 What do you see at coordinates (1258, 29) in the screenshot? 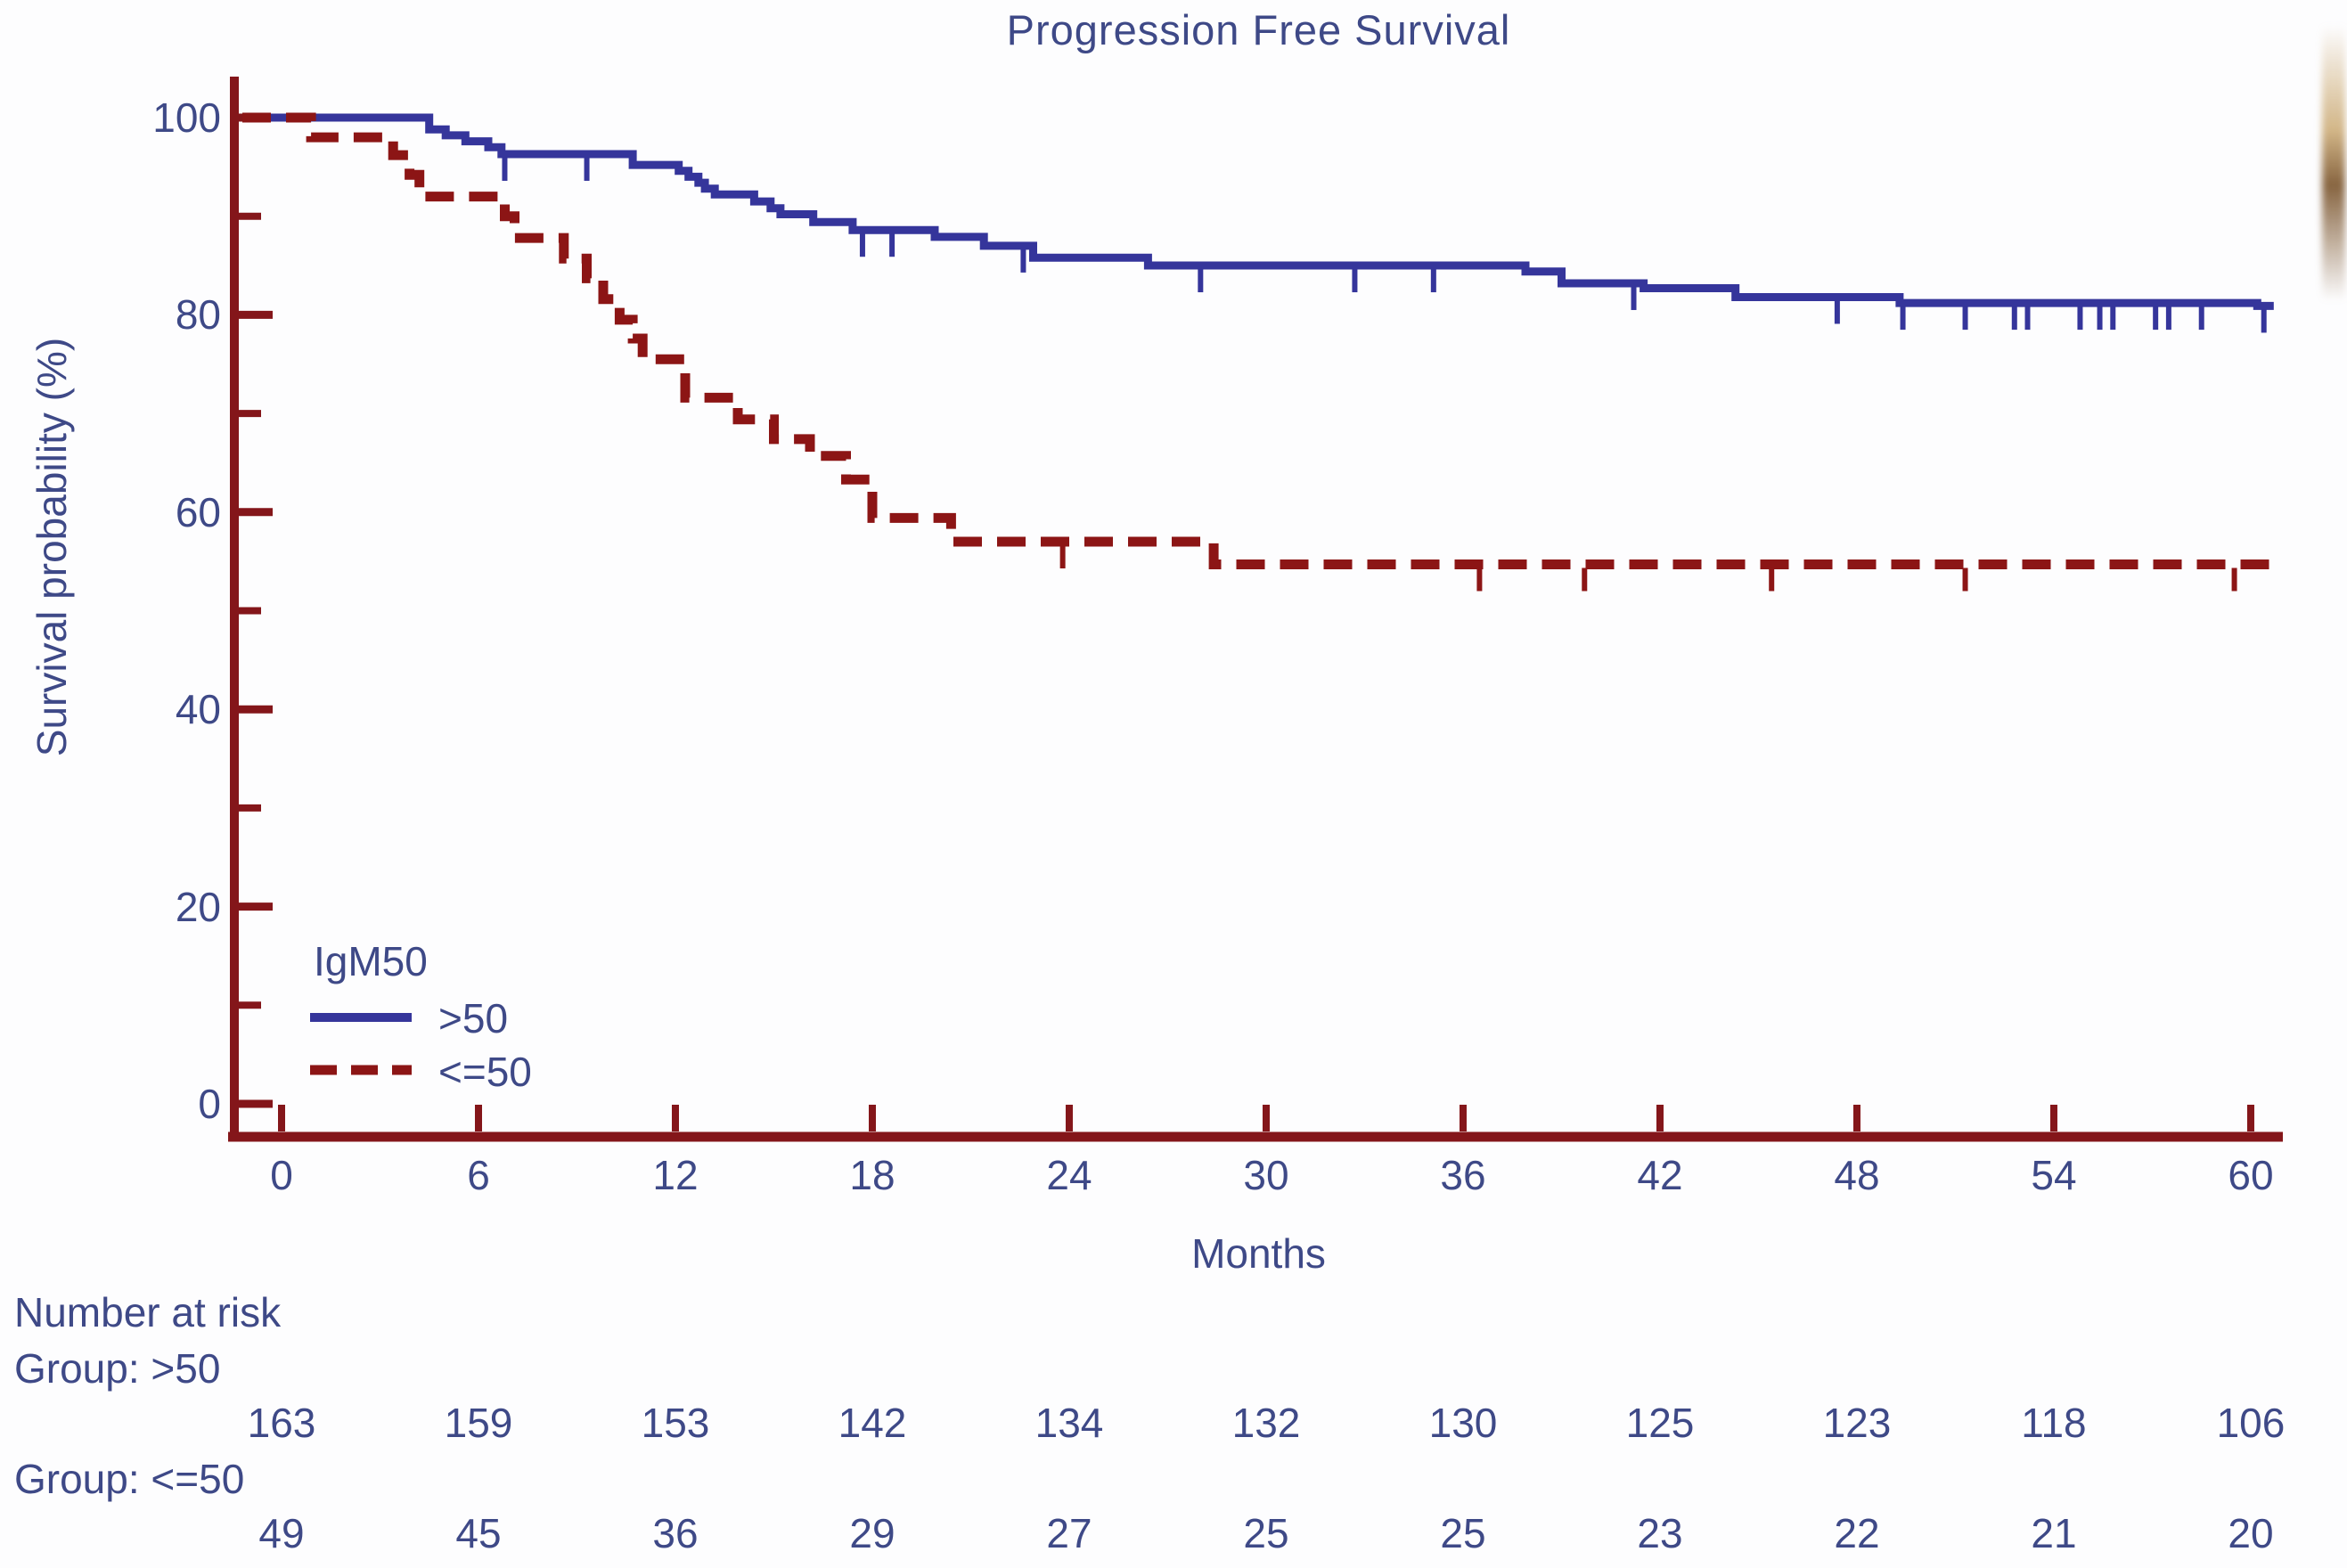
I see `chart-title: Progression Free Survival` at bounding box center [1258, 29].